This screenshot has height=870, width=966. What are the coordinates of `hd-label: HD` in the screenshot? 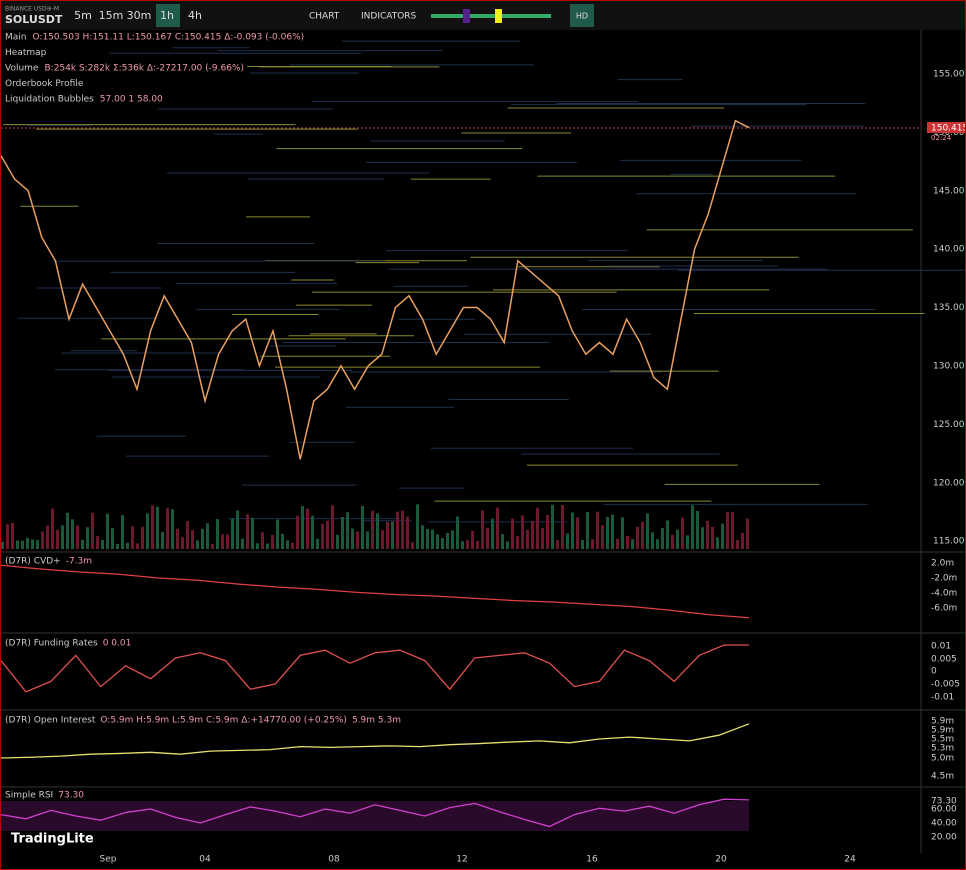 It's located at (582, 16).